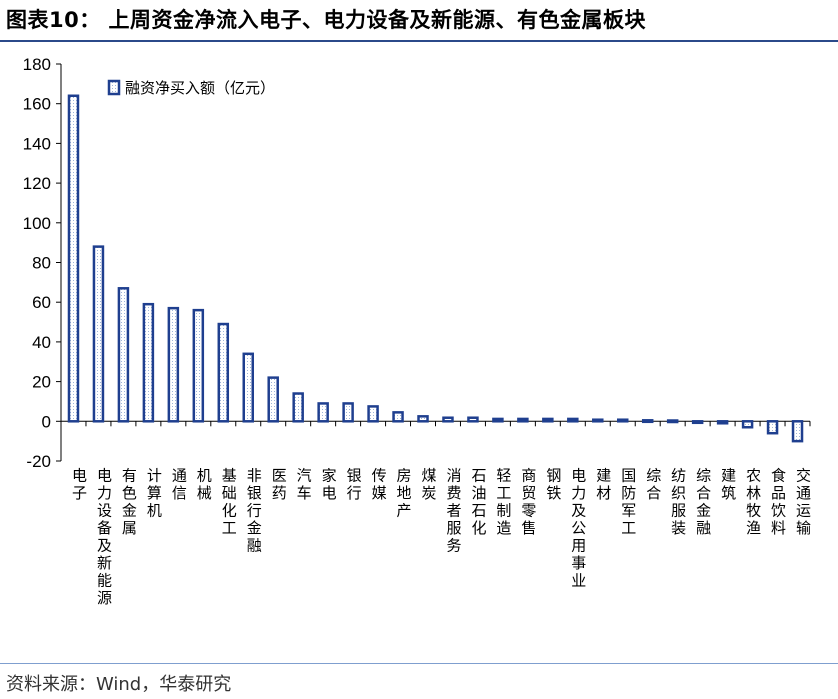 This screenshot has height=699, width=838. What do you see at coordinates (37, 104) in the screenshot?
I see `y-tick-label: 160` at bounding box center [37, 104].